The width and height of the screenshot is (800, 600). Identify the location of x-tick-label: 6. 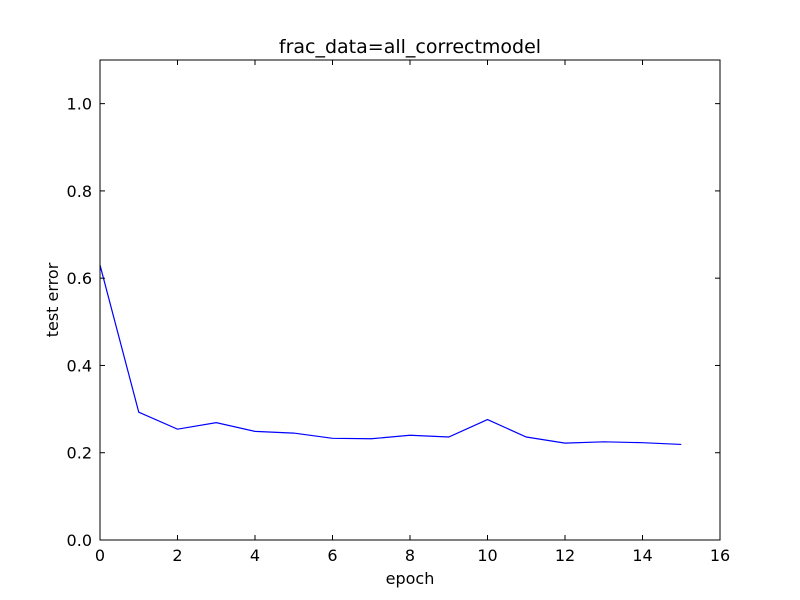
(332, 555).